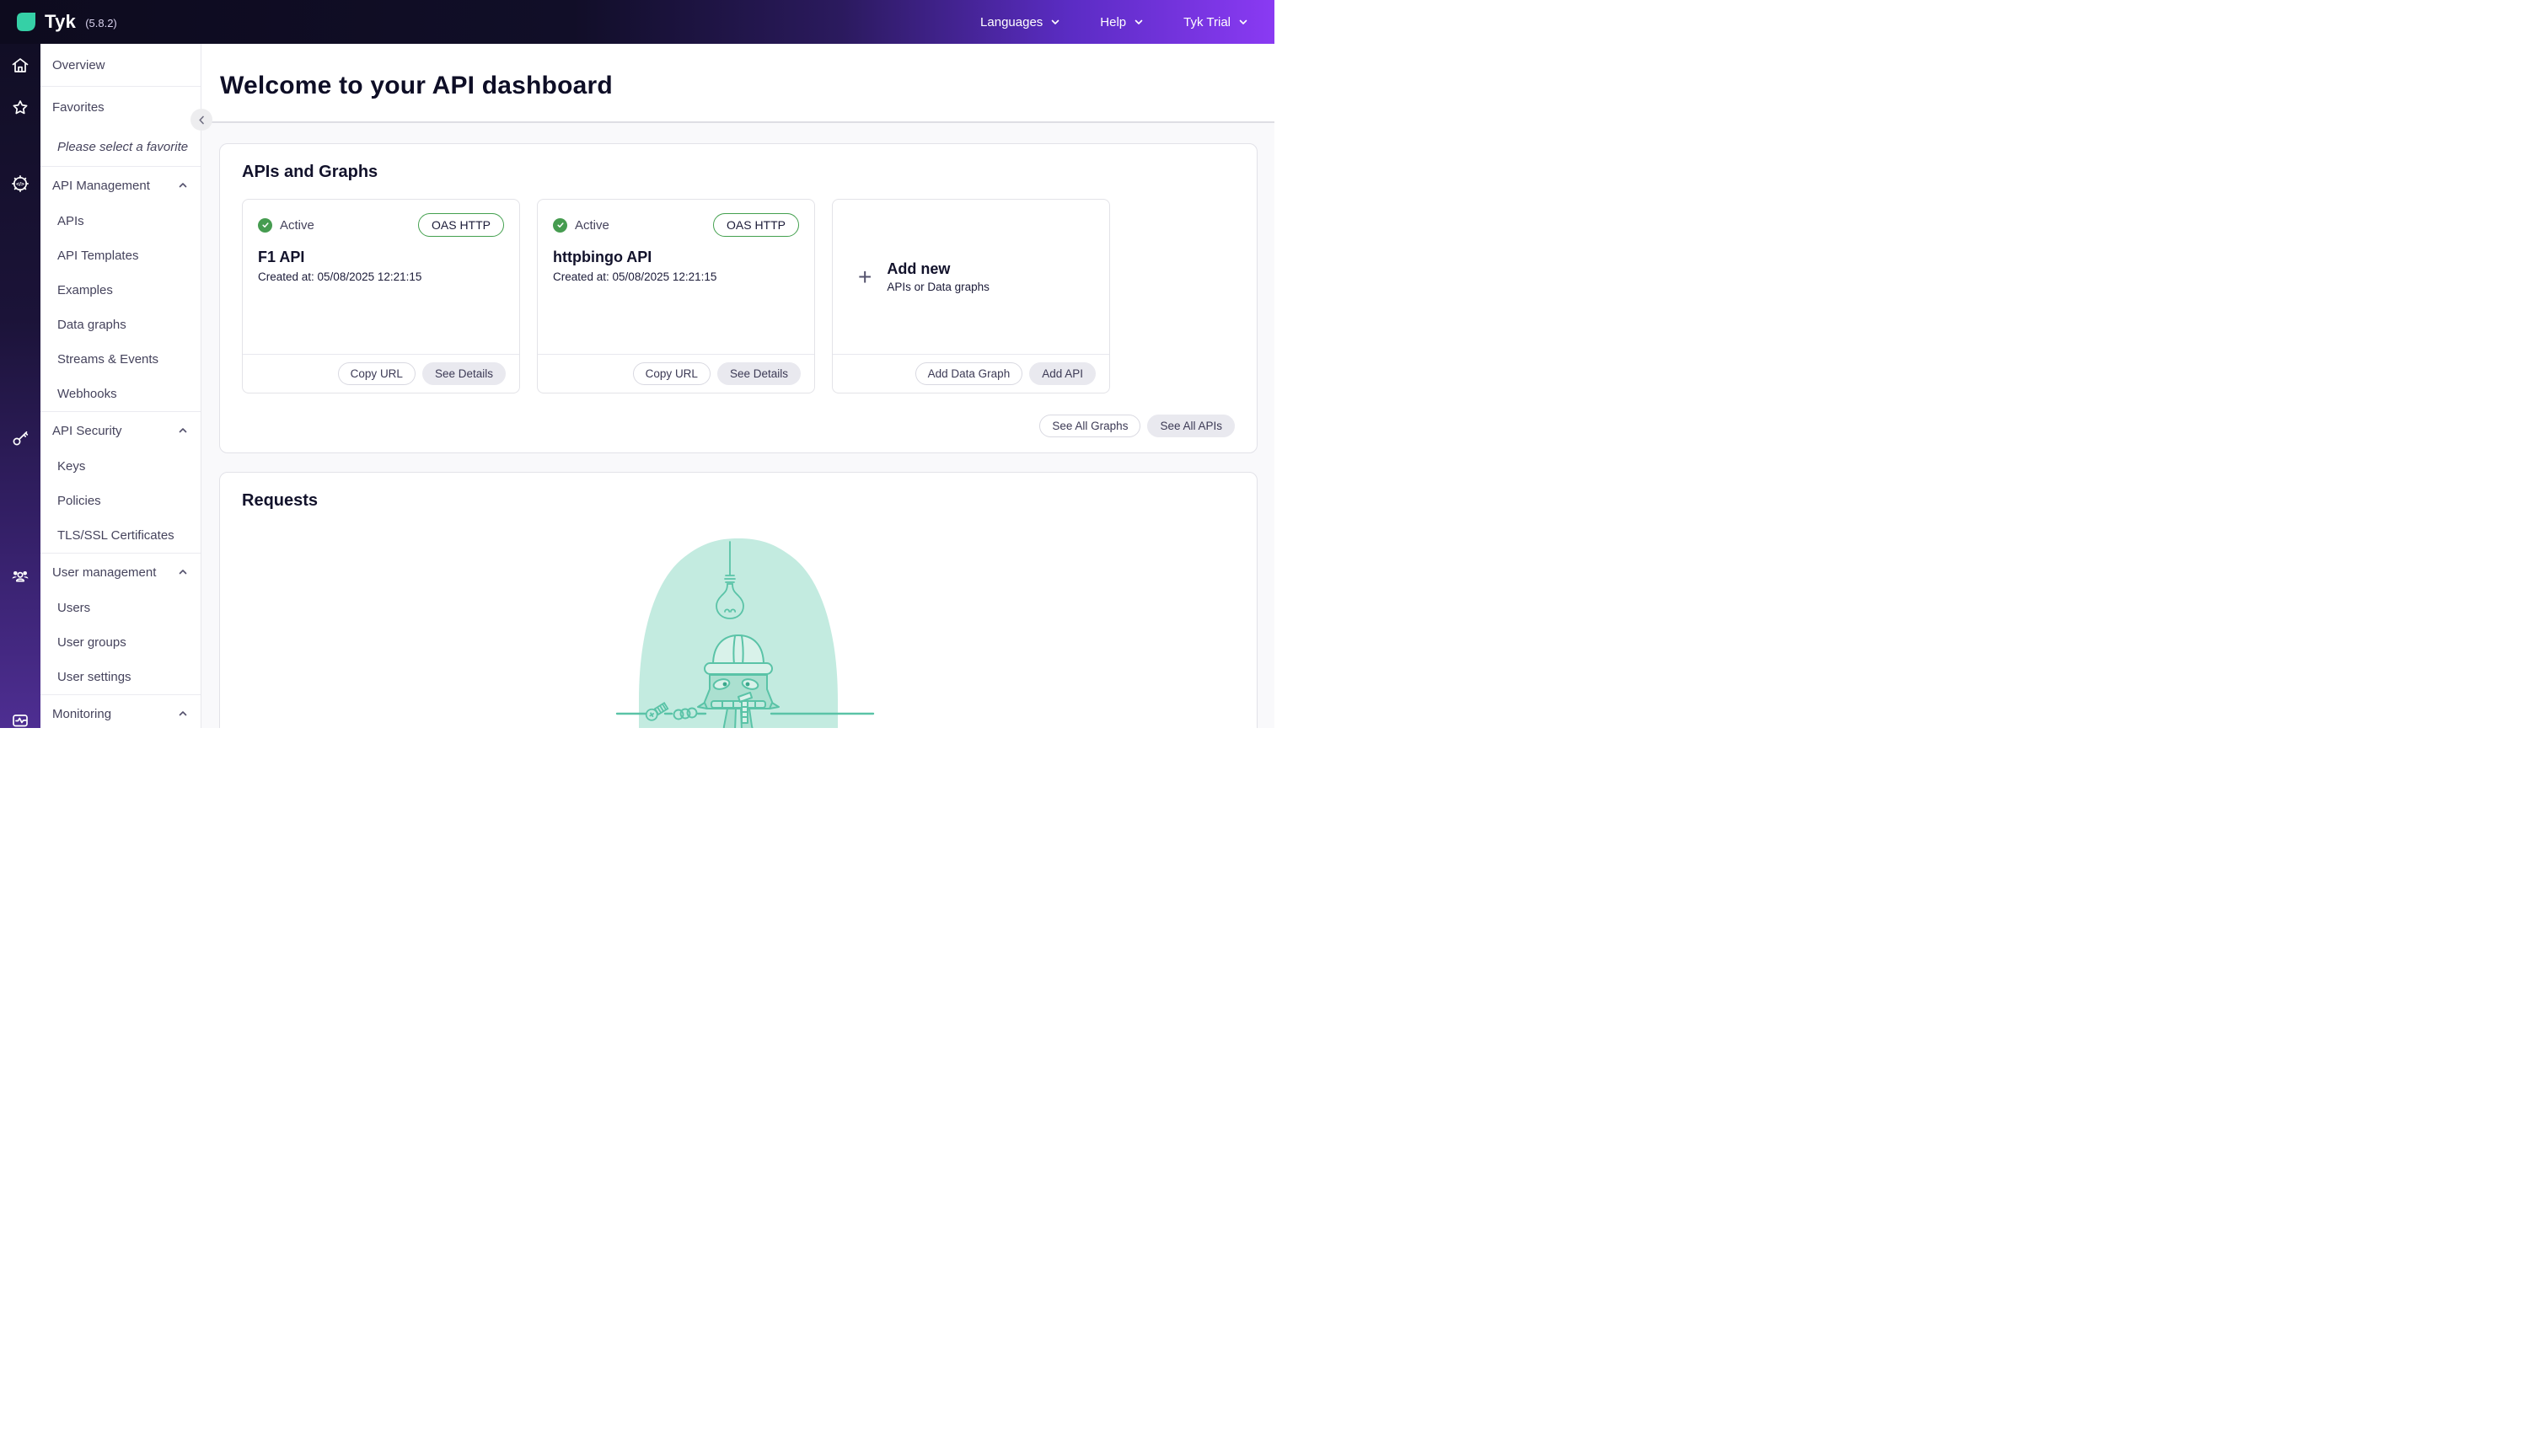  Describe the element at coordinates (104, 572) in the screenshot. I see `user-management-label: User management` at that location.